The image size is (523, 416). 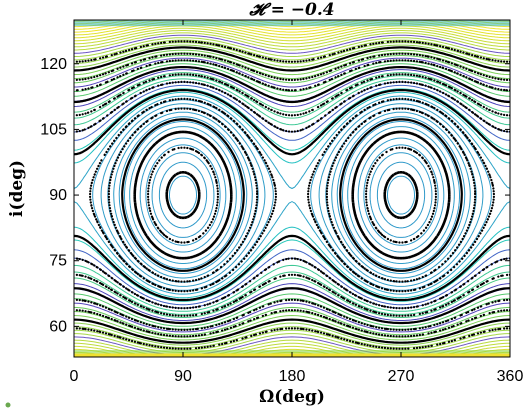 What do you see at coordinates (401, 376) in the screenshot?
I see `x-tick-label: 270` at bounding box center [401, 376].